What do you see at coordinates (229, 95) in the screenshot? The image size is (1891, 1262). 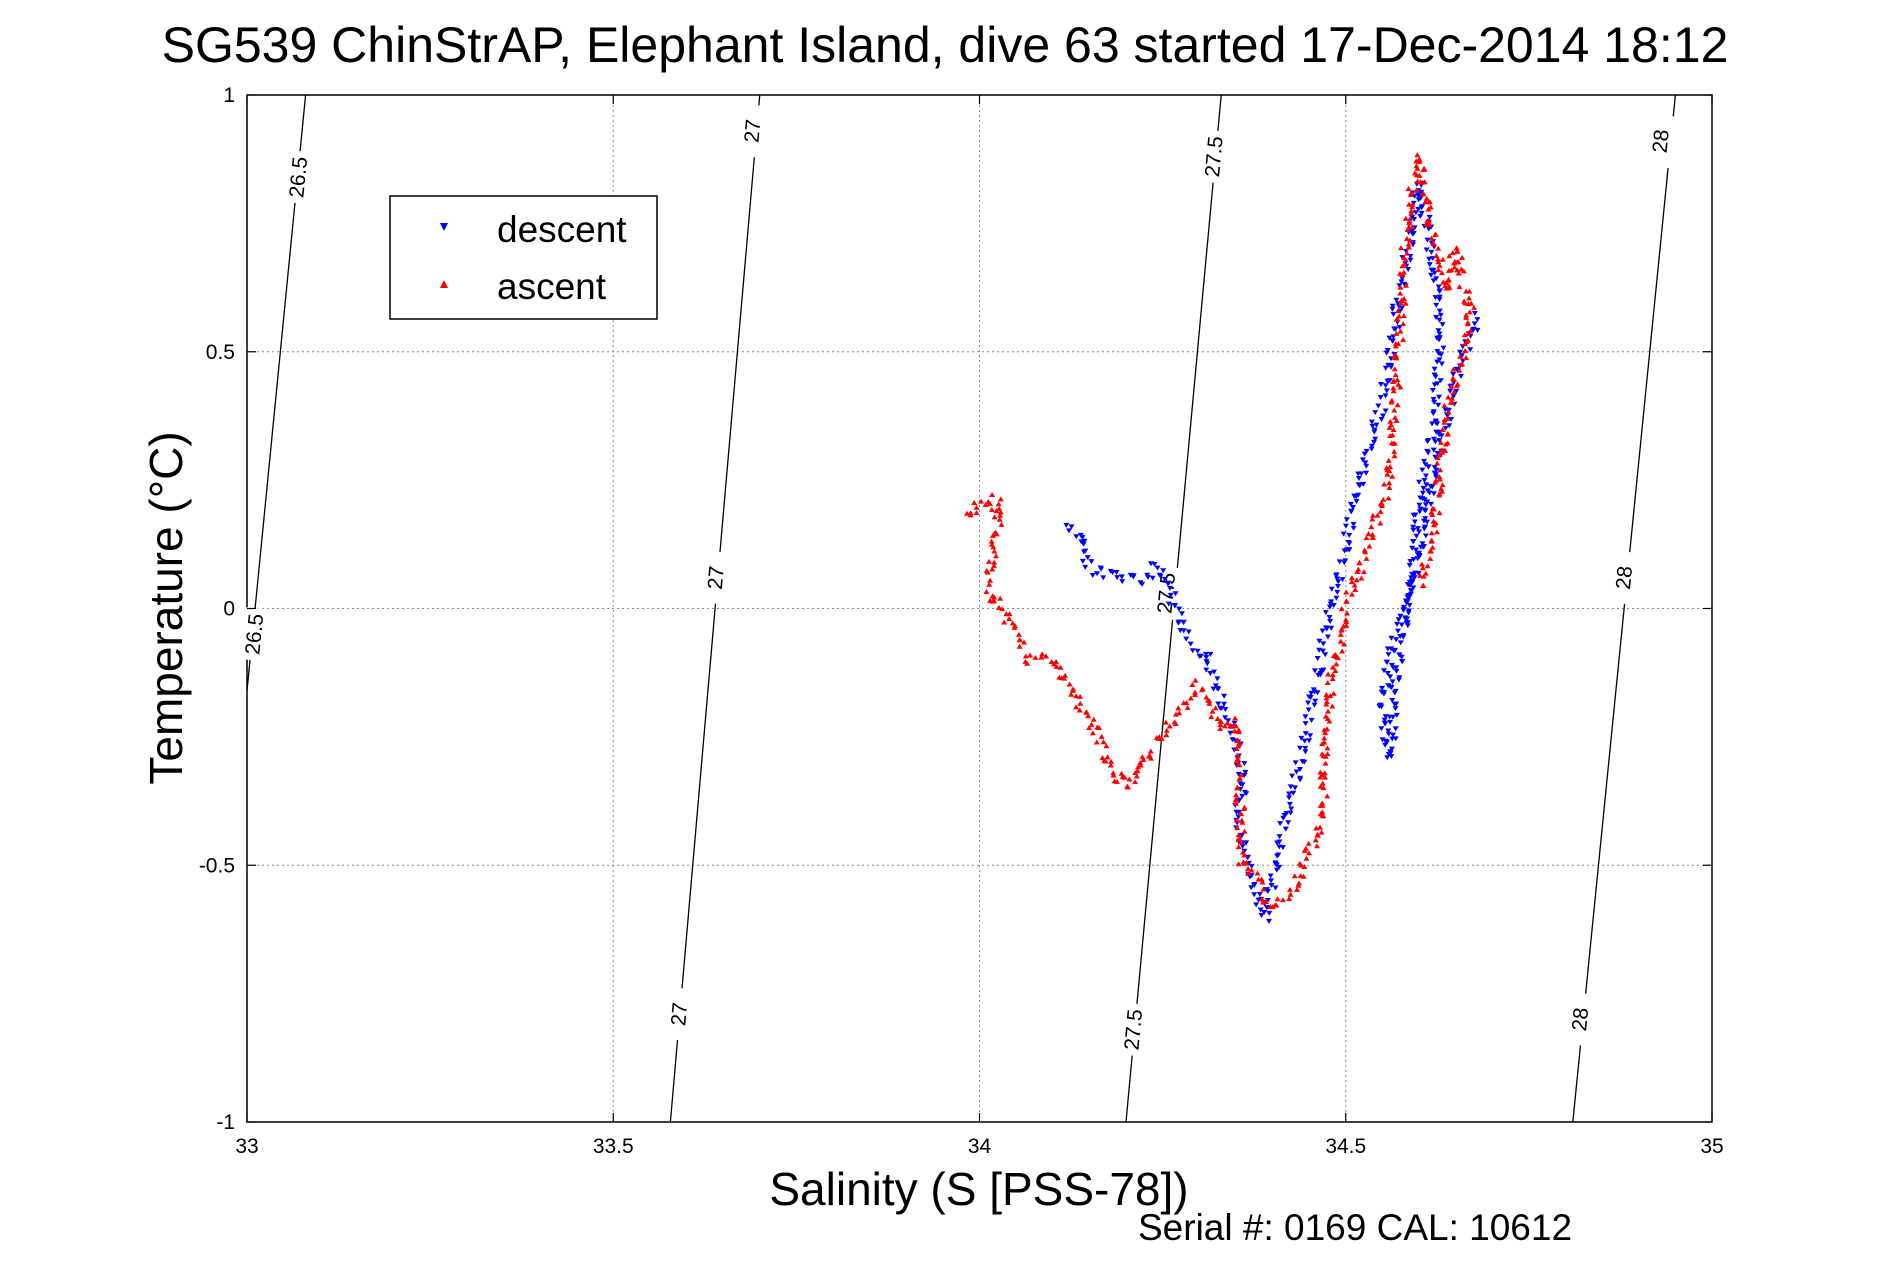 I see `y-tick-label: 1` at bounding box center [229, 95].